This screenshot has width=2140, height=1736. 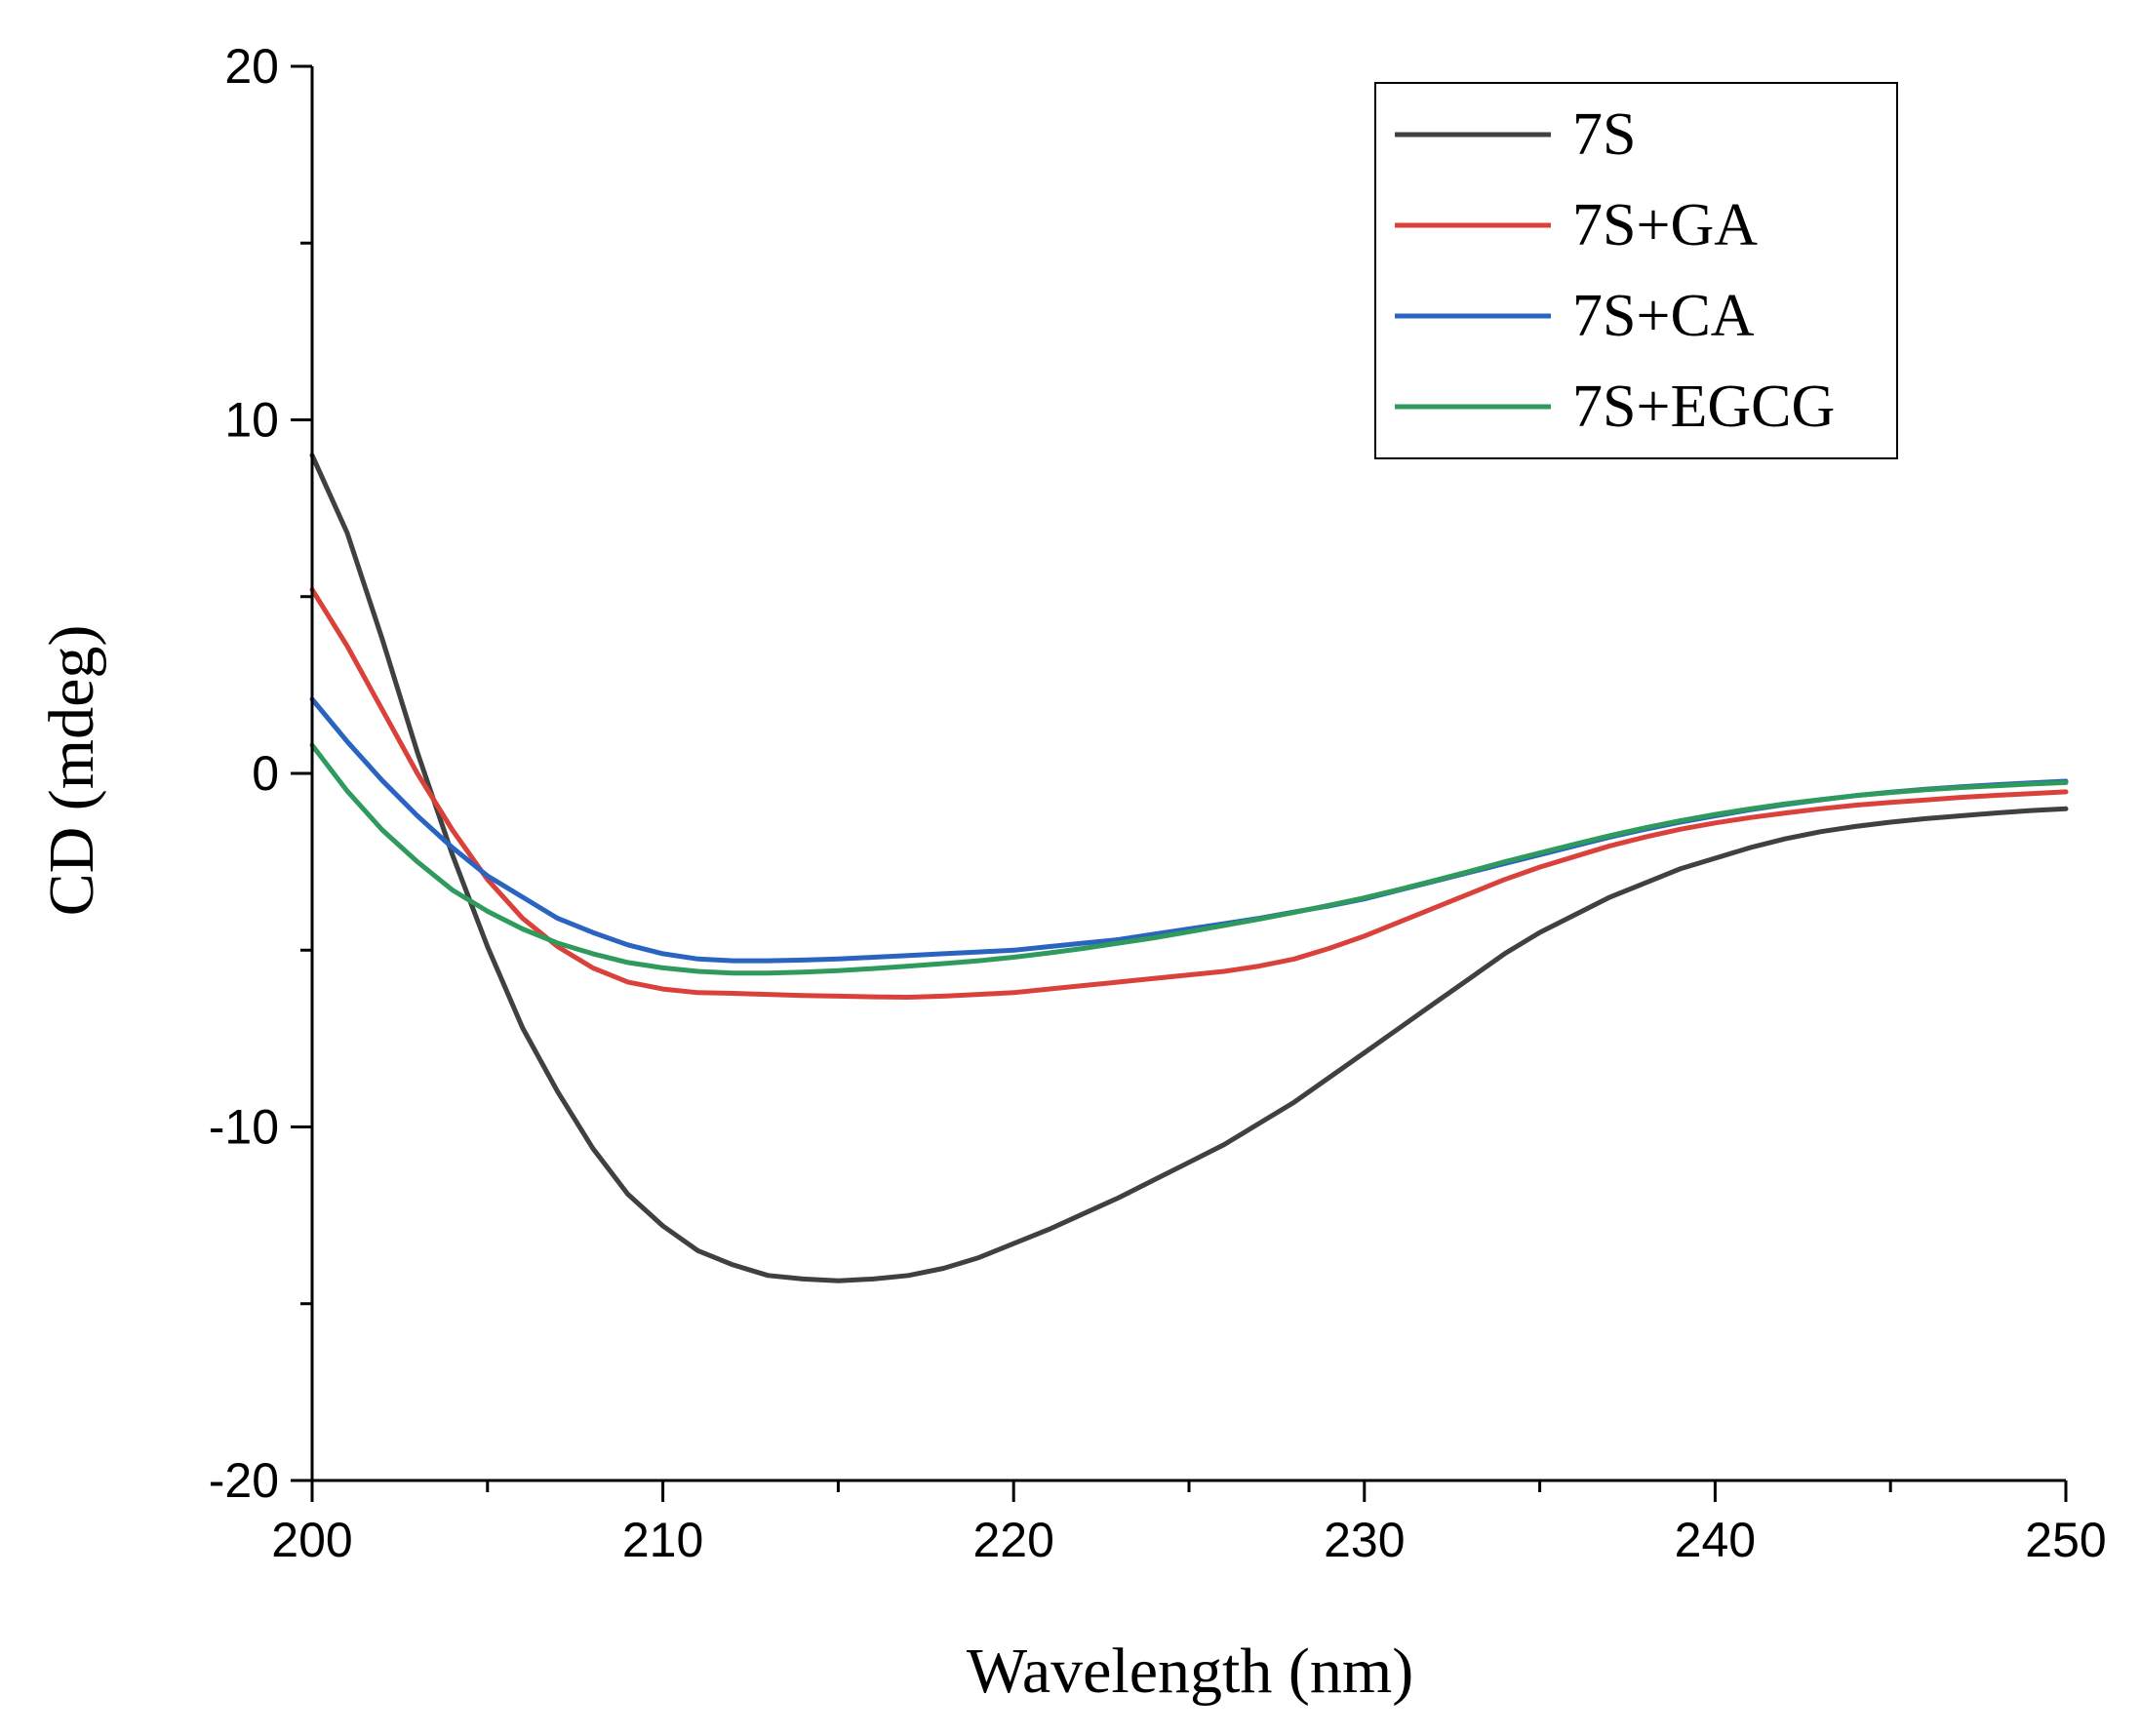 What do you see at coordinates (1663, 316) in the screenshot?
I see `legend-label: 7S+CA` at bounding box center [1663, 316].